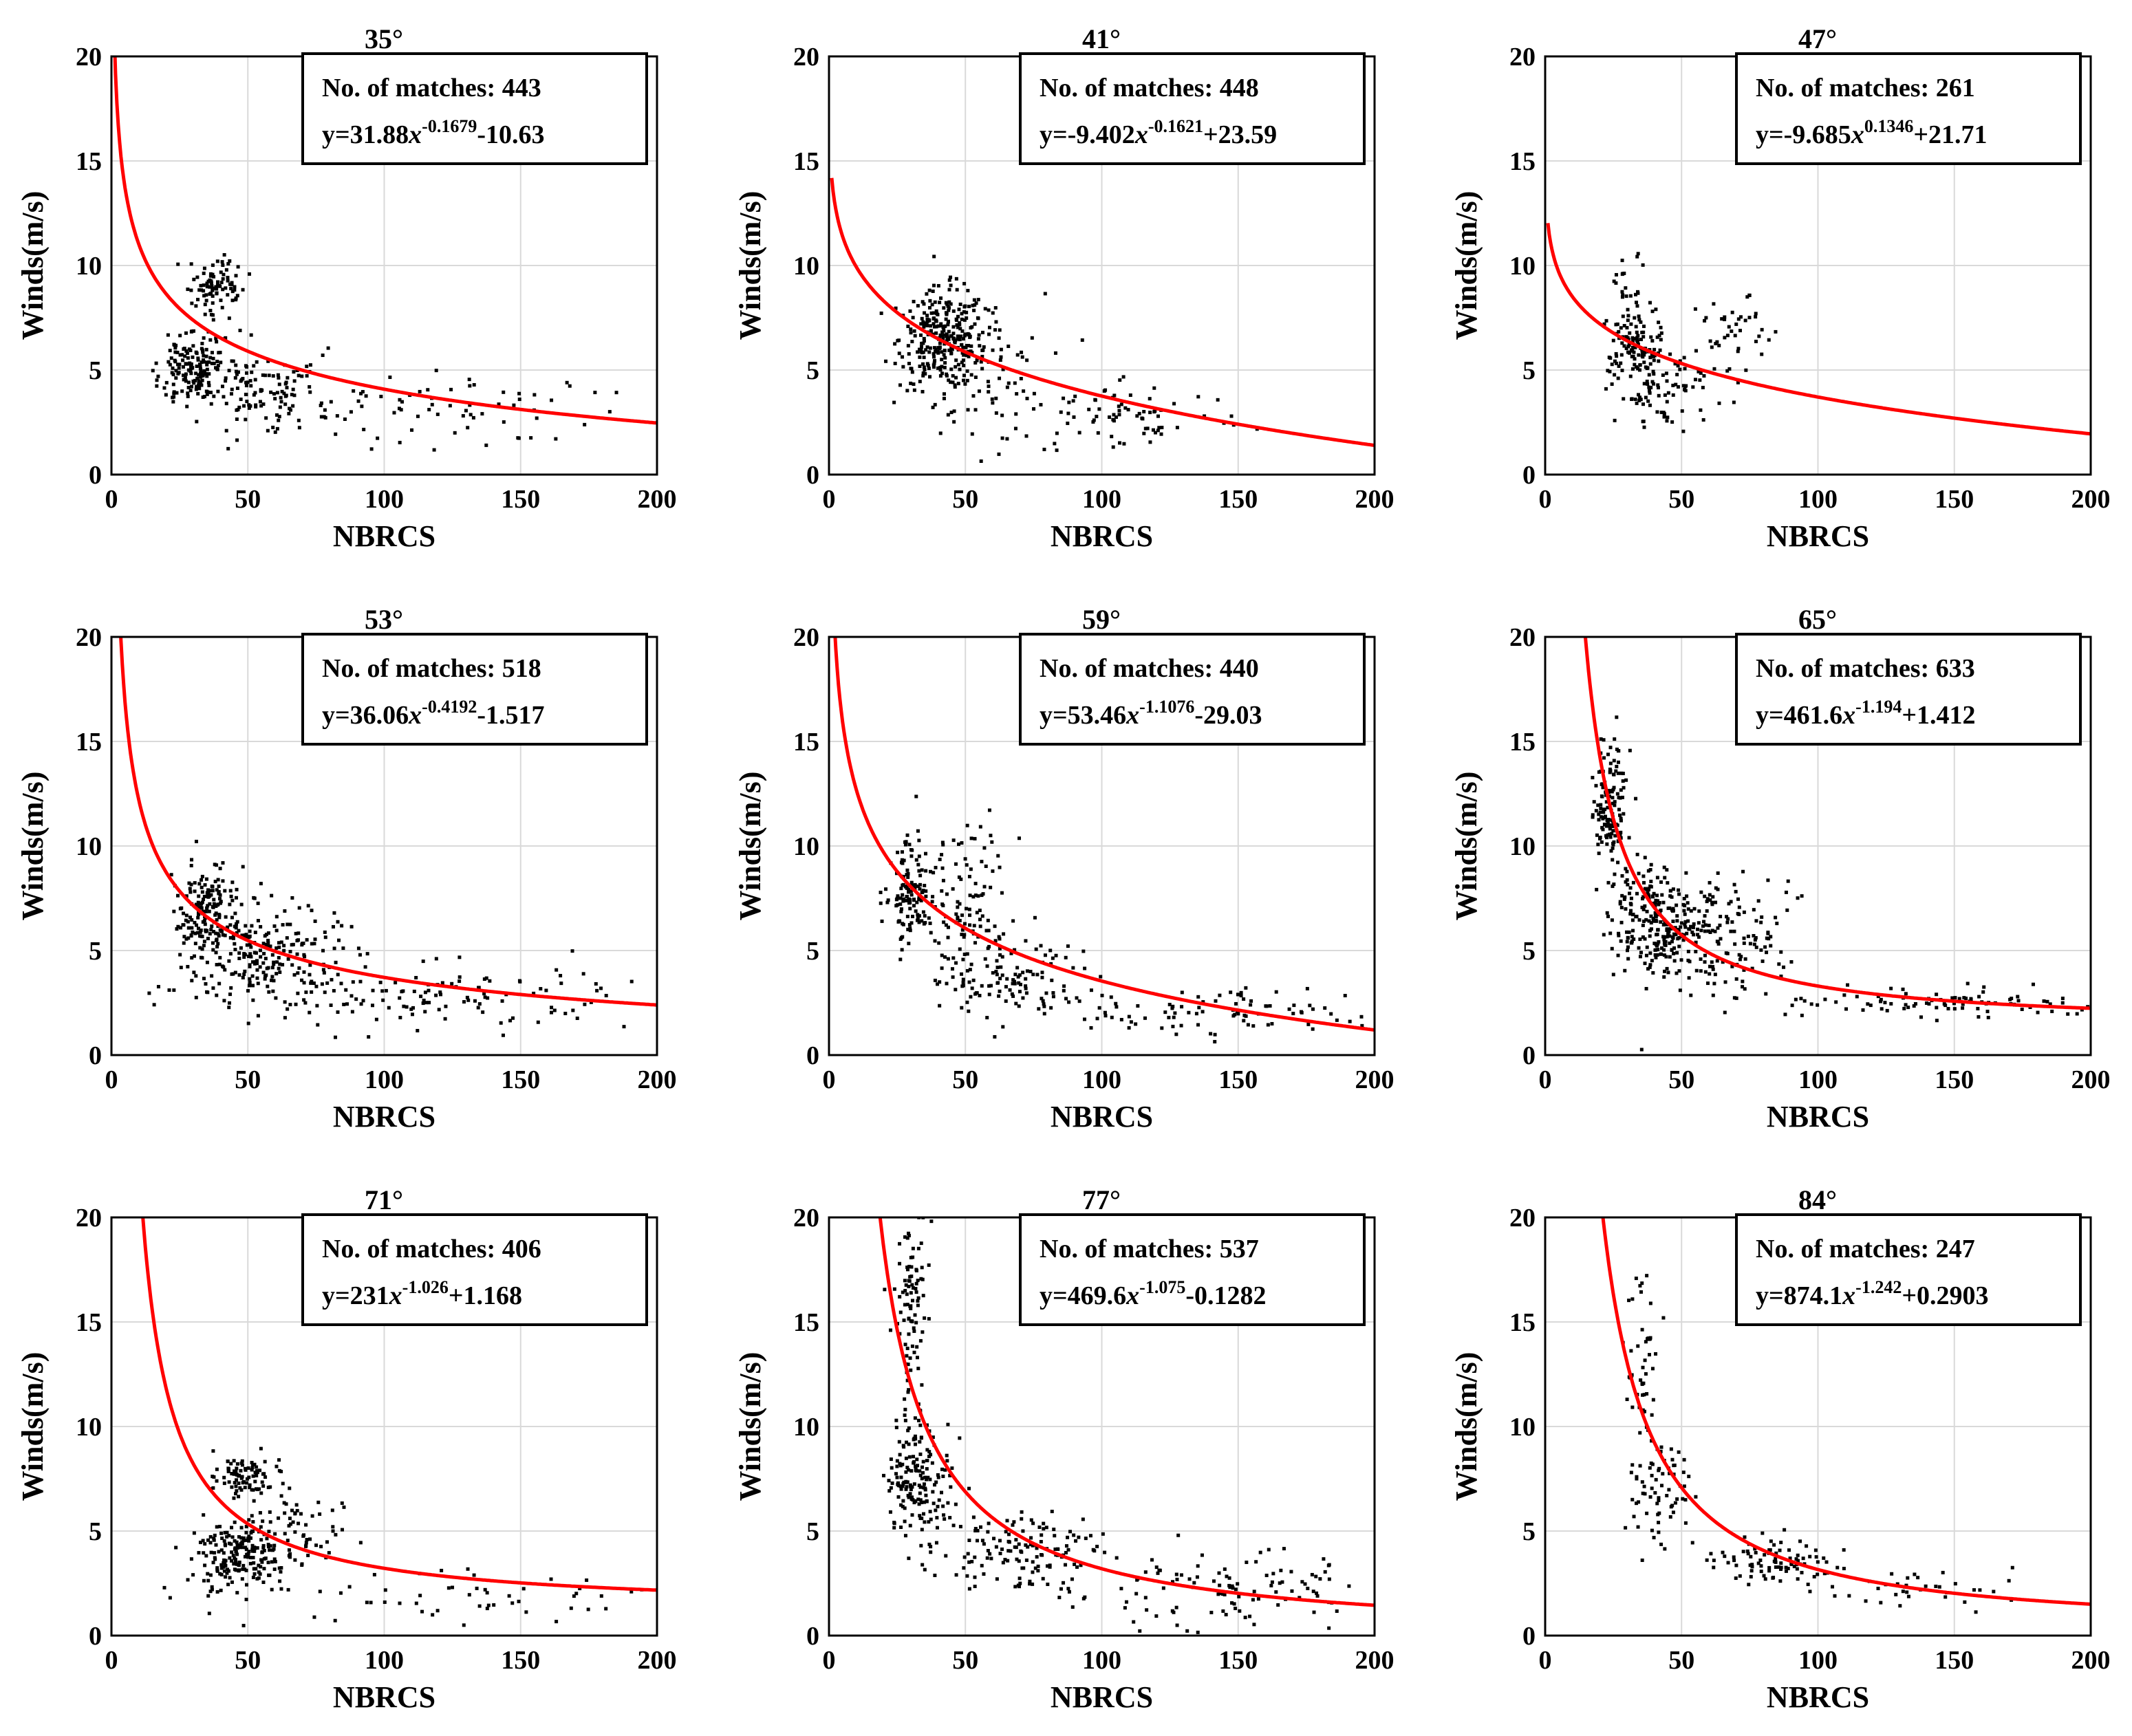 The image size is (2132, 1736). I want to click on fit-equation: y=-9.402x-0.1621+23.59, so click(1159, 132).